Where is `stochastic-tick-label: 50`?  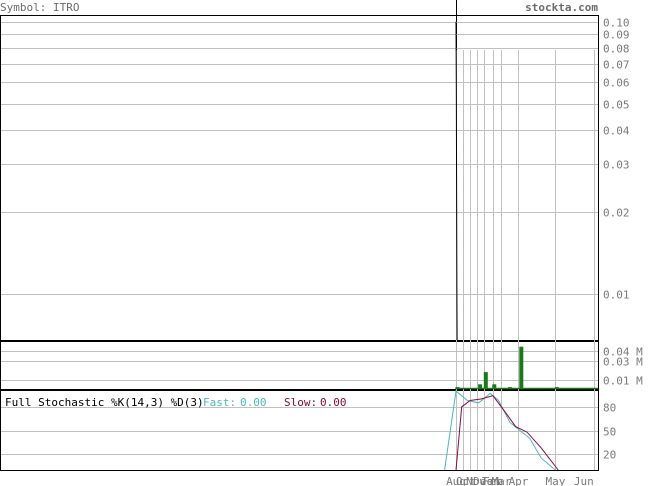
stochastic-tick-label: 50 is located at coordinates (609, 432).